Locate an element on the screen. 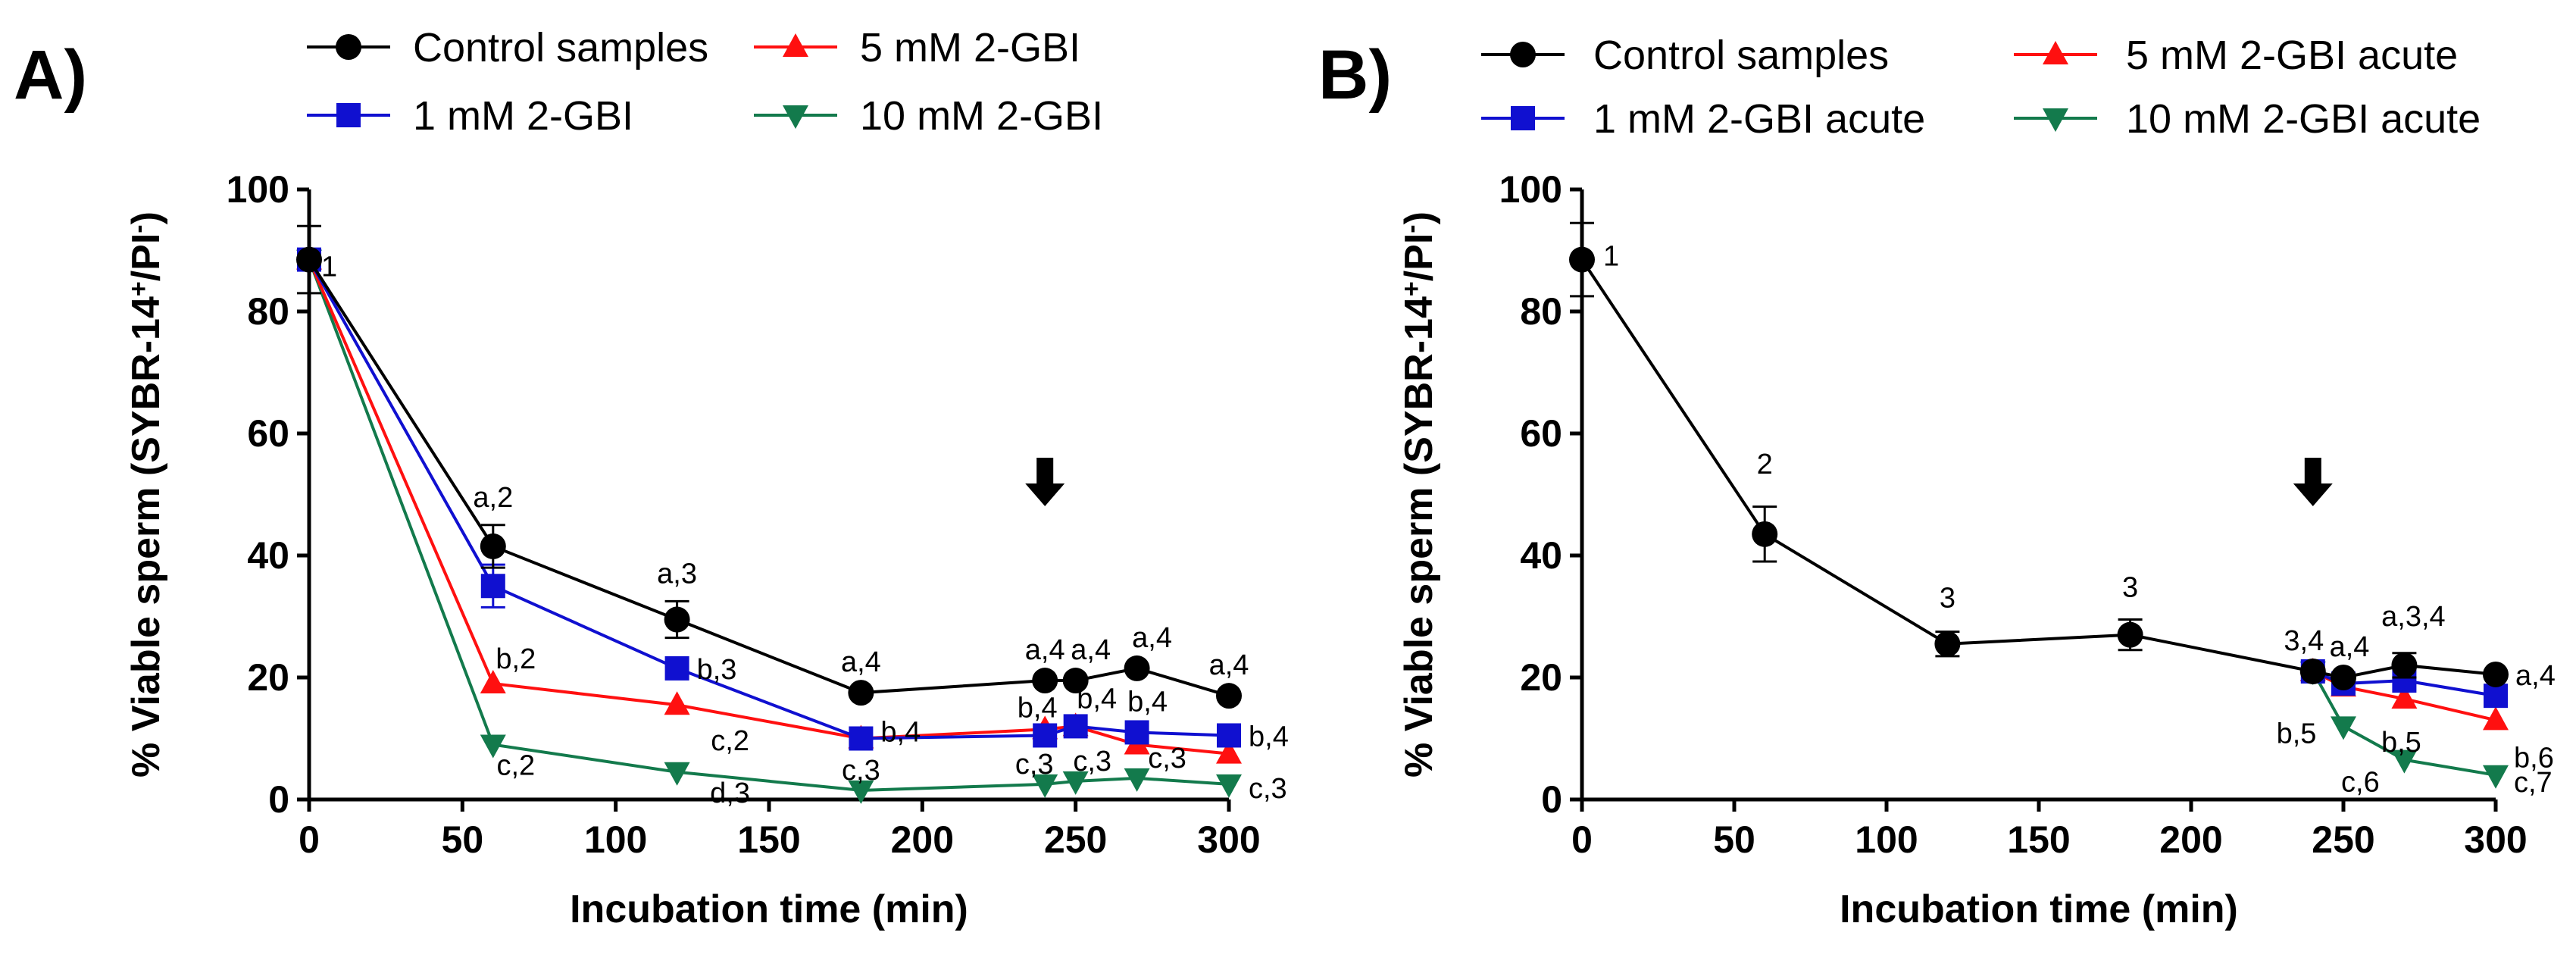 The height and width of the screenshot is (970, 2576). significance-label: 2 is located at coordinates (1765, 464).